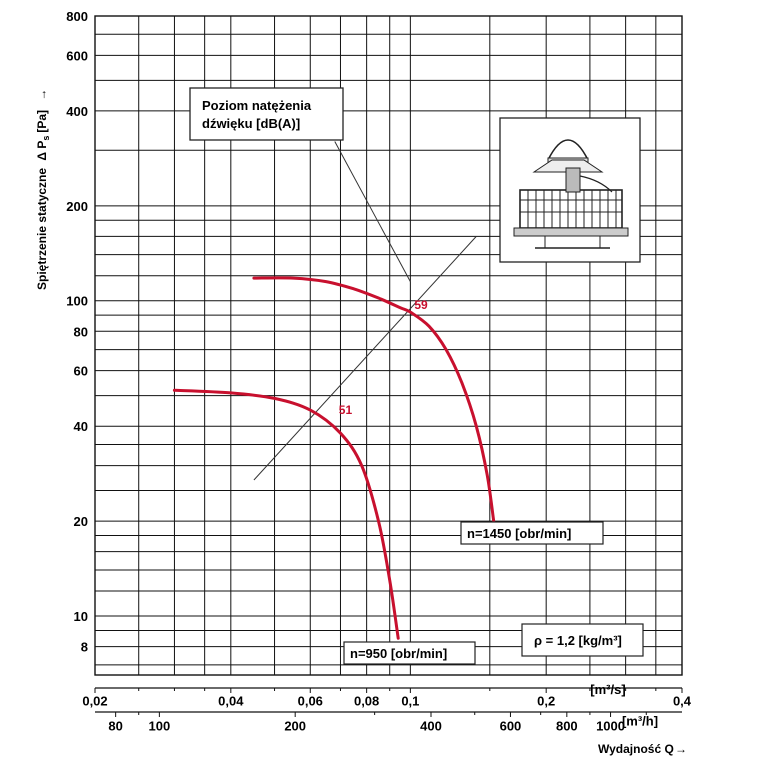 The width and height of the screenshot is (757, 774). What do you see at coordinates (77, 301) in the screenshot?
I see `y-tick-label: 100` at bounding box center [77, 301].